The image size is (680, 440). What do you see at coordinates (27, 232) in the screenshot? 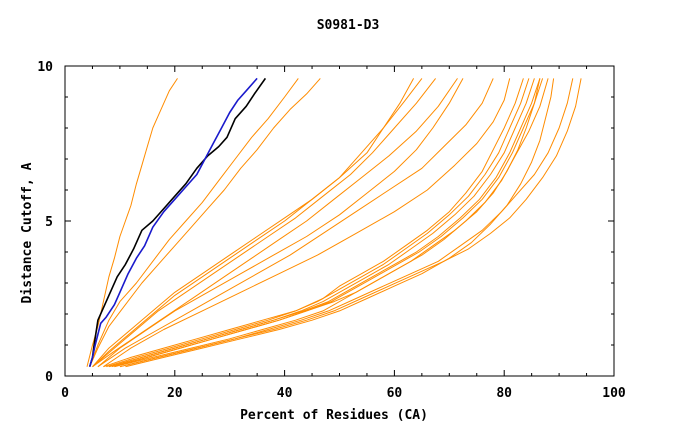
I see `y-axis-label: Distance Cutoff, A` at bounding box center [27, 232].